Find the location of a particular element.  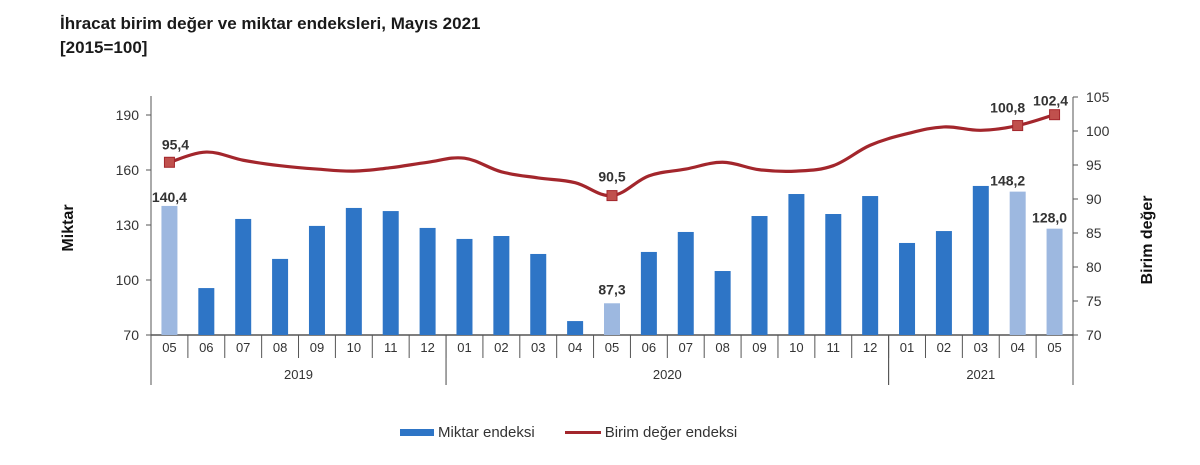

right-axis-title: Birim değer is located at coordinates (1147, 240).